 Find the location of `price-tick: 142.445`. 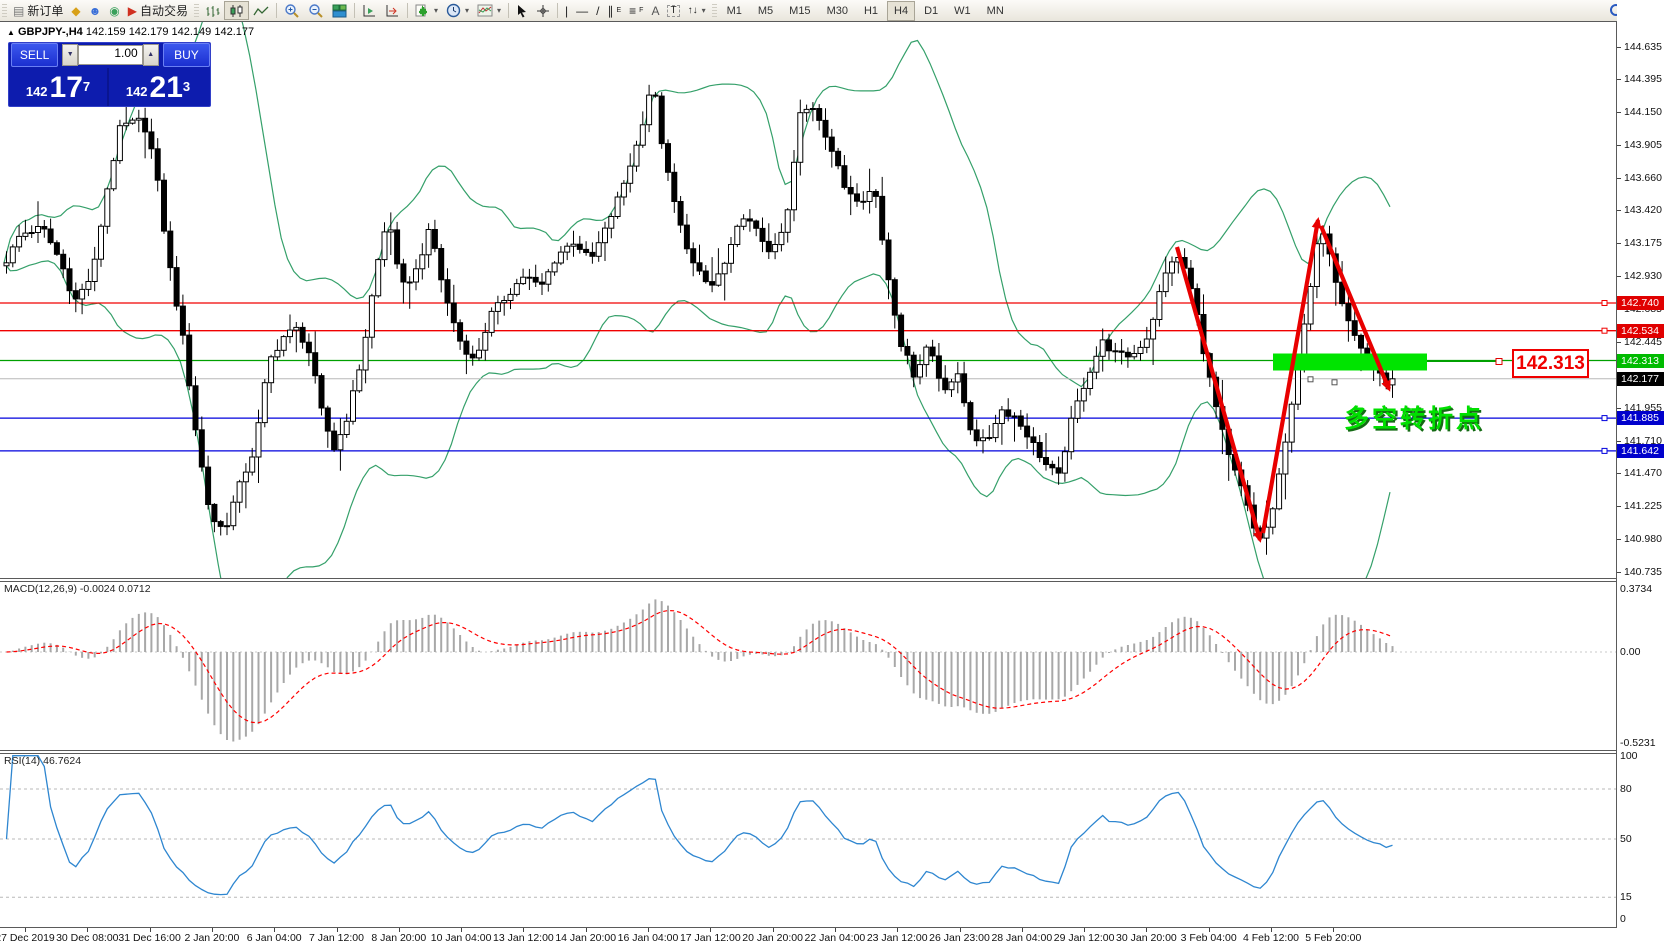

price-tick: 142.445 is located at coordinates (1639, 342).